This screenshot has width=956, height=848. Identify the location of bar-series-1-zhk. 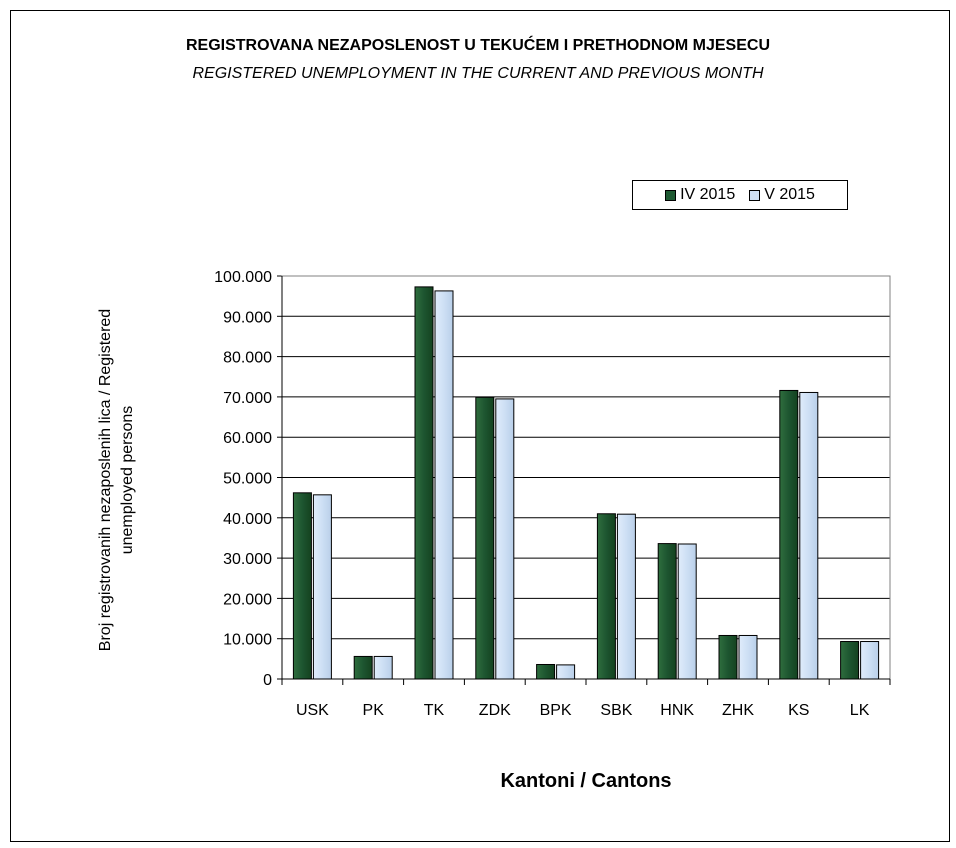
(728, 657).